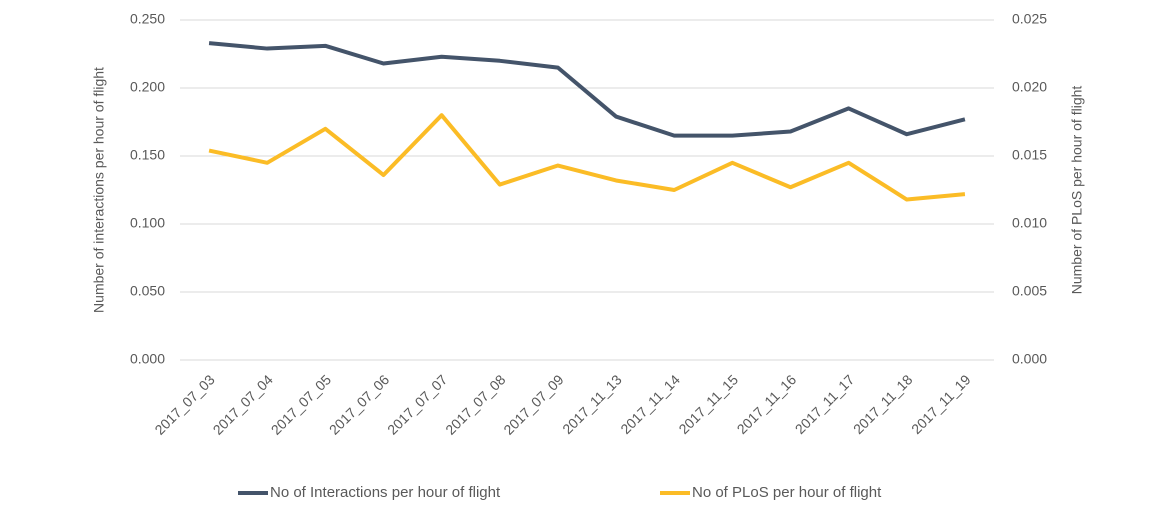  Describe the element at coordinates (147, 359) in the screenshot. I see `y-tick-label: 0.000` at that location.